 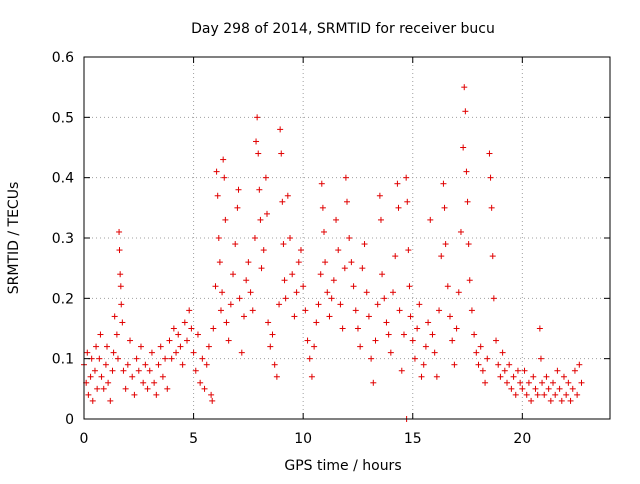 What do you see at coordinates (84, 439) in the screenshot?
I see `x-tick-label: 0` at bounding box center [84, 439].